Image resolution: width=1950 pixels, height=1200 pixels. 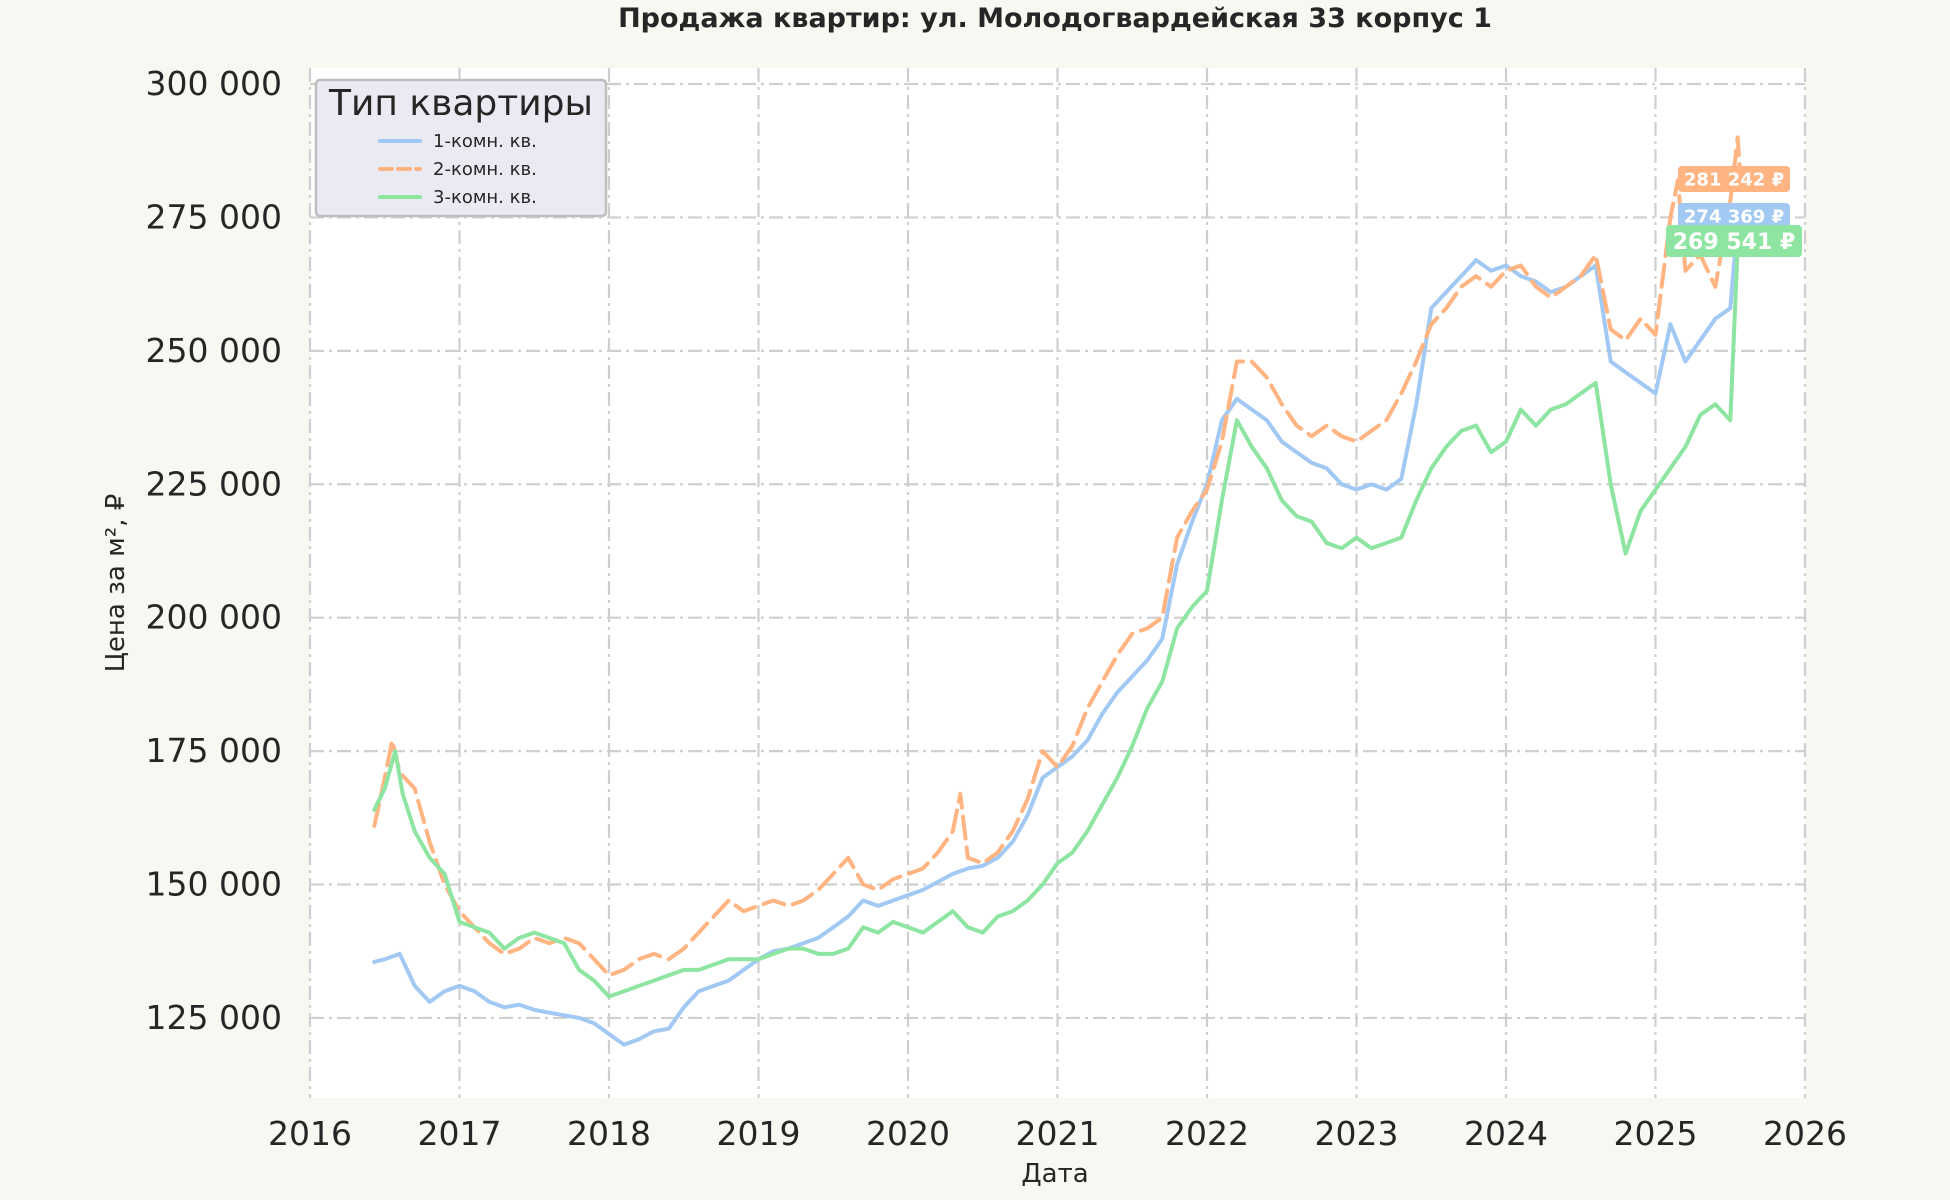 What do you see at coordinates (214, 750) in the screenshot?
I see `y-tick-label: 175 000` at bounding box center [214, 750].